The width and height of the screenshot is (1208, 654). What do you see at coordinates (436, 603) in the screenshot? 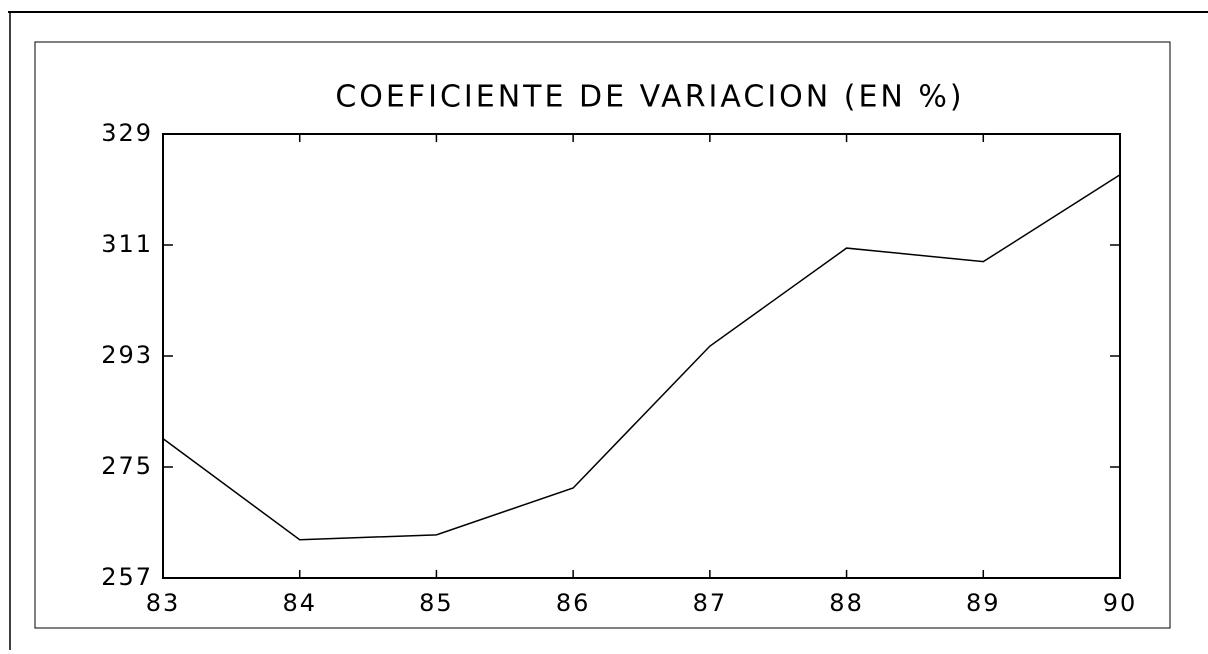
I see `x-tick-label: 85` at bounding box center [436, 603].